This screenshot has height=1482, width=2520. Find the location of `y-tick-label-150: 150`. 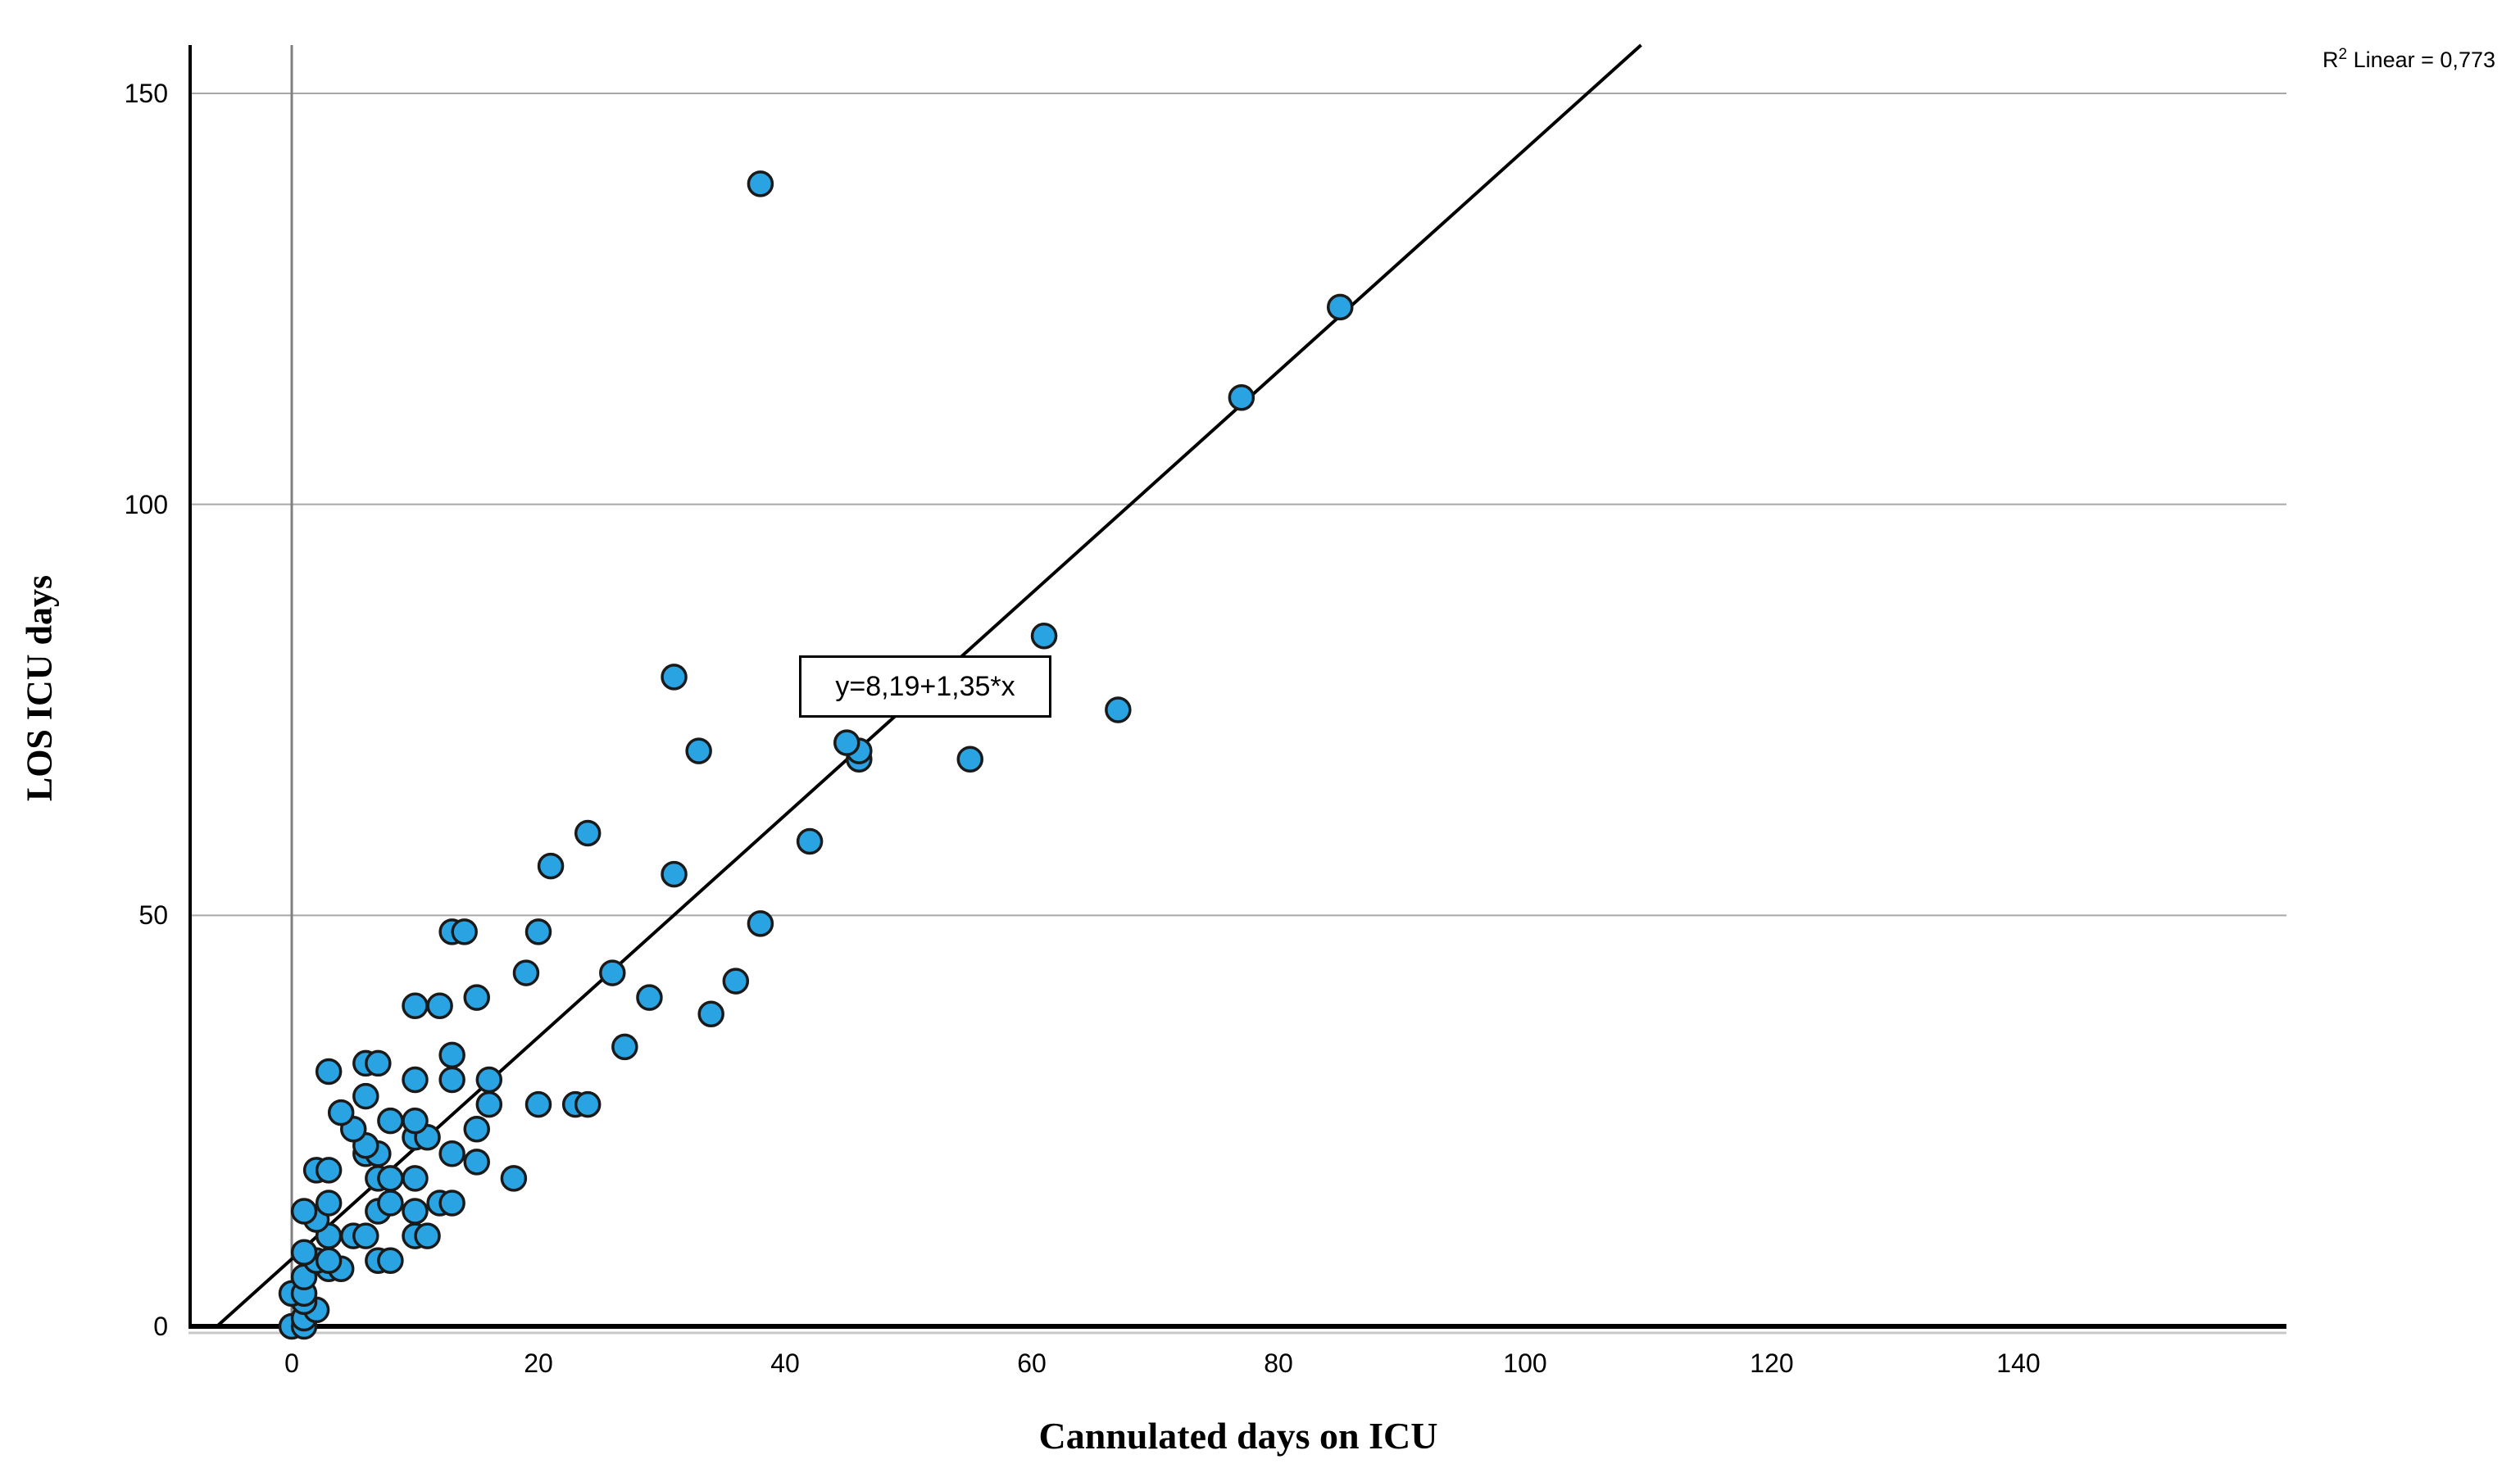

y-tick-label-150: 150 is located at coordinates (146, 93).